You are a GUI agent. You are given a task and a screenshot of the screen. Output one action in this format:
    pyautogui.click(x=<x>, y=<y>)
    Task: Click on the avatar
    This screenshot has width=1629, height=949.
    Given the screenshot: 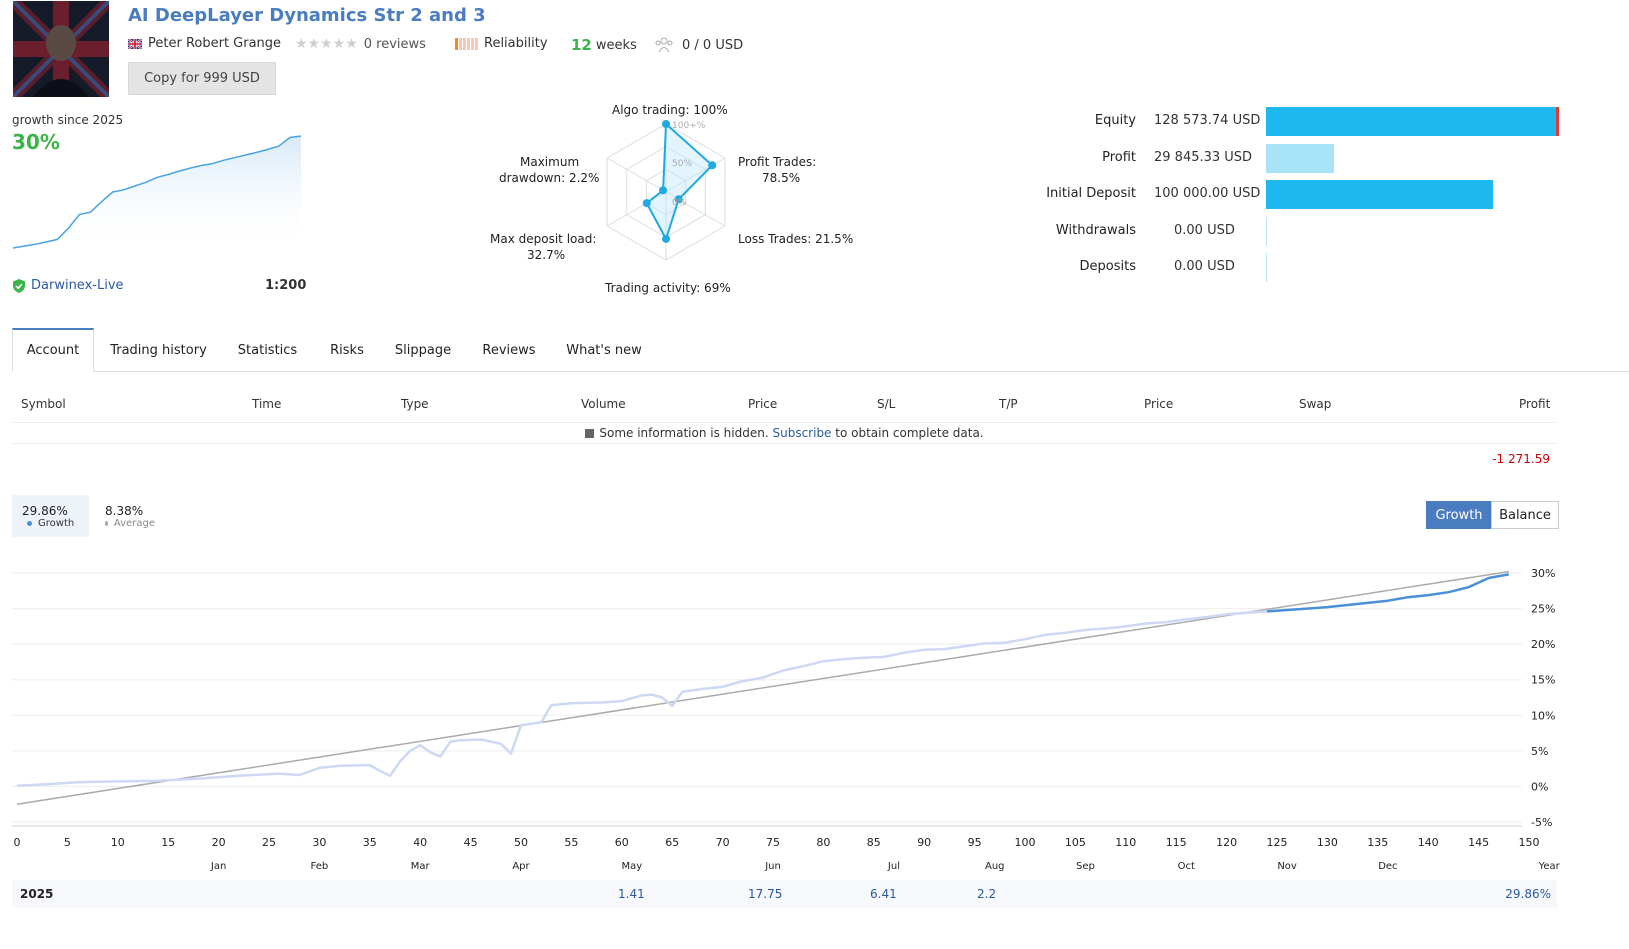 What is the action you would take?
    pyautogui.click(x=61, y=49)
    